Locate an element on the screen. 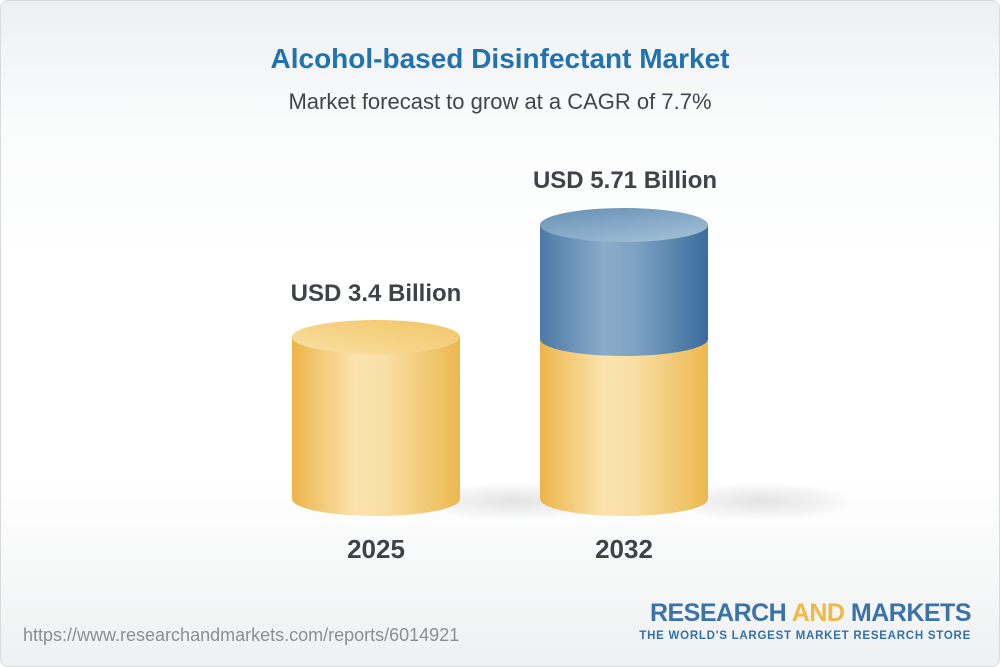 The height and width of the screenshot is (667, 1000). category-label-2032: 2032 is located at coordinates (624, 549).